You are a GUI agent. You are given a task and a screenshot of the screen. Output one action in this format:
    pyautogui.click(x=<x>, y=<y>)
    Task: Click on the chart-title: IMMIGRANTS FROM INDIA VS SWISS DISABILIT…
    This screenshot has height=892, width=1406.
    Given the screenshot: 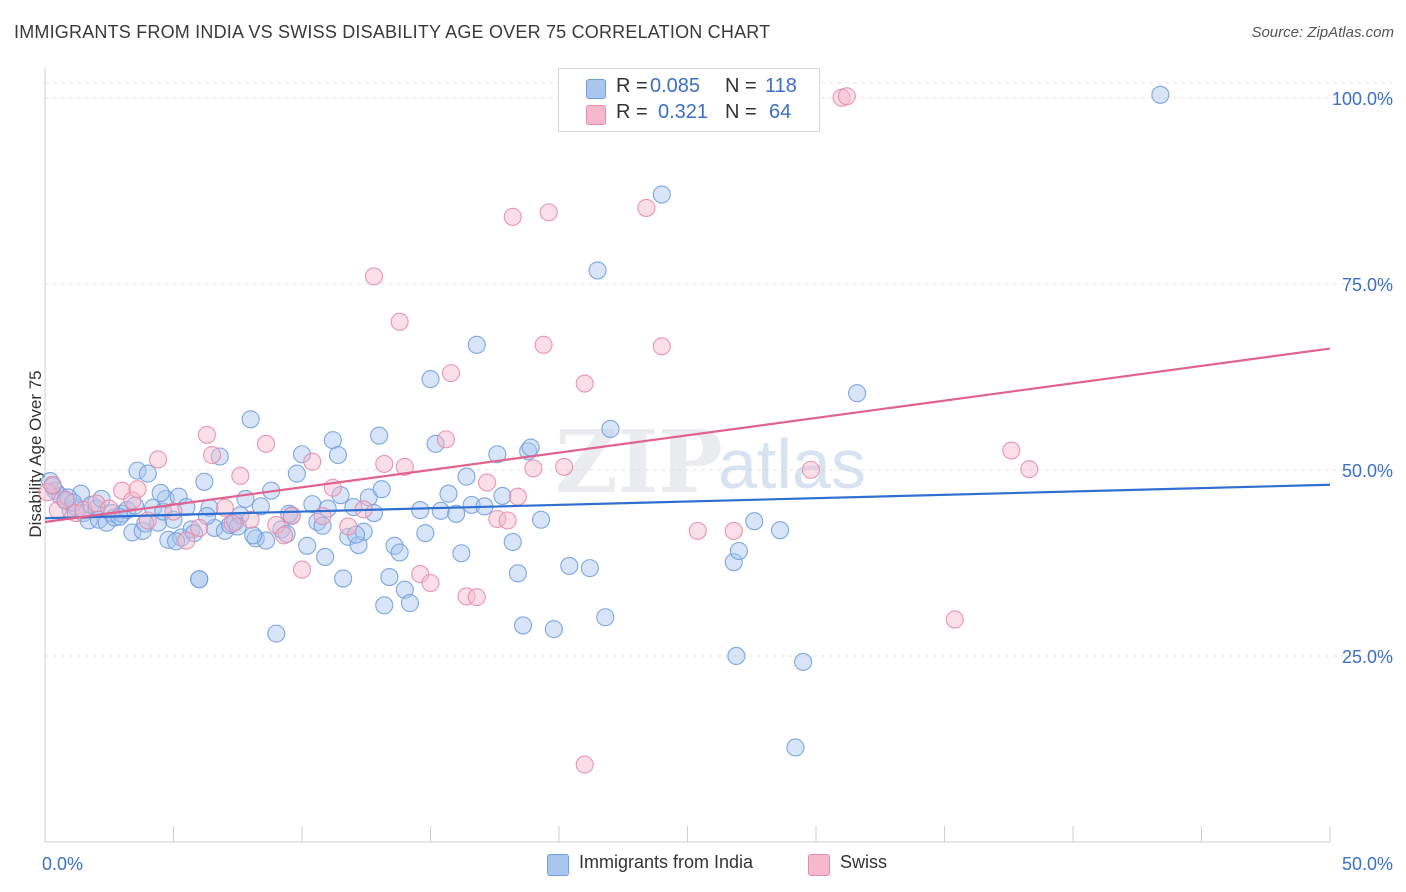 What is the action you would take?
    pyautogui.click(x=392, y=32)
    